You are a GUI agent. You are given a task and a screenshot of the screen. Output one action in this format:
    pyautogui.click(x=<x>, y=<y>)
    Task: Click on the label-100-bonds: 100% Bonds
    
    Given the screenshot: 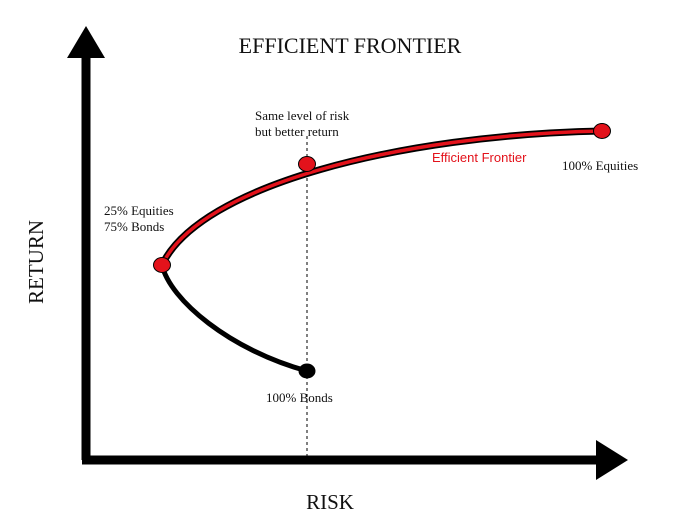 What is the action you would take?
    pyautogui.click(x=299, y=397)
    